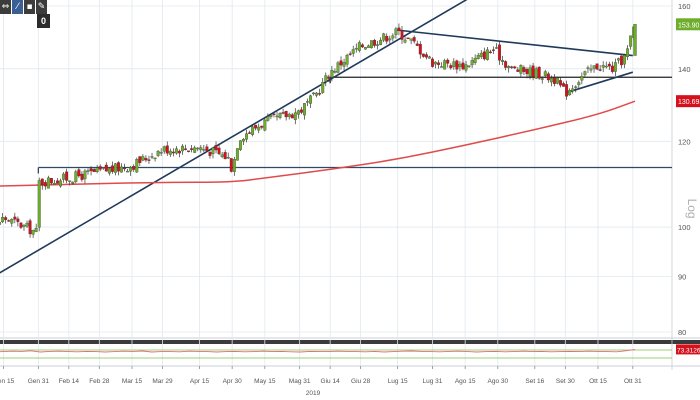 The width and height of the screenshot is (700, 400). Describe the element at coordinates (265, 381) in the screenshot. I see `x-tick-label: May 15` at that location.